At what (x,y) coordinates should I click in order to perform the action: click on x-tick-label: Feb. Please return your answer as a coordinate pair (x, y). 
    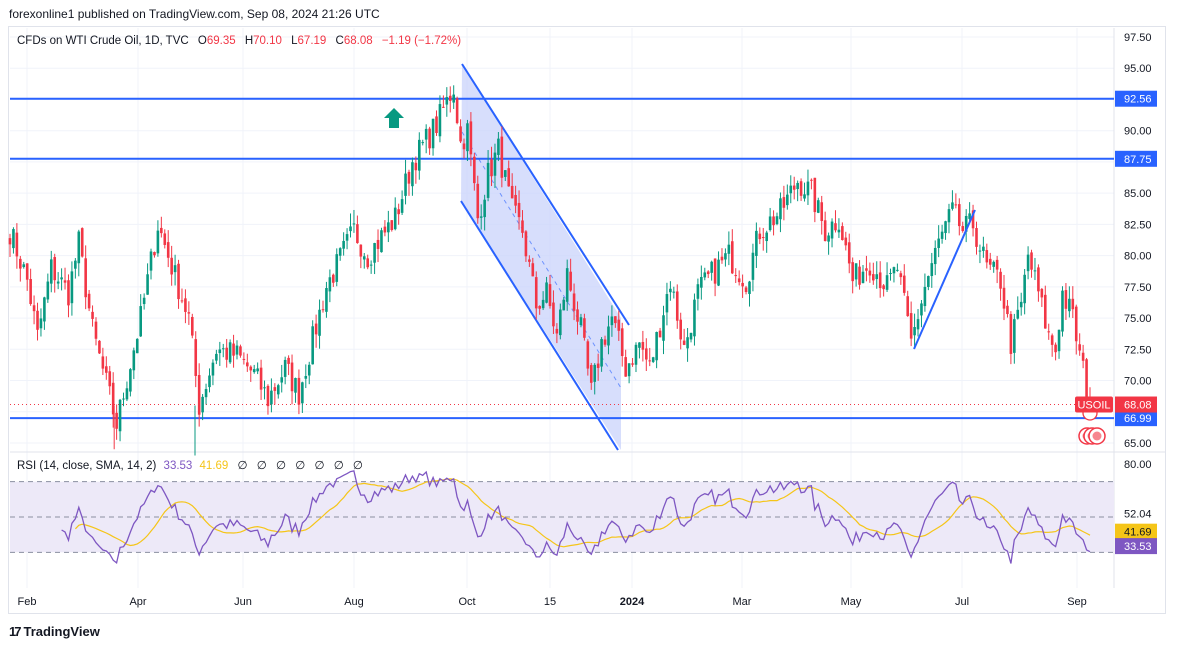
    Looking at the image, I should click on (27, 602).